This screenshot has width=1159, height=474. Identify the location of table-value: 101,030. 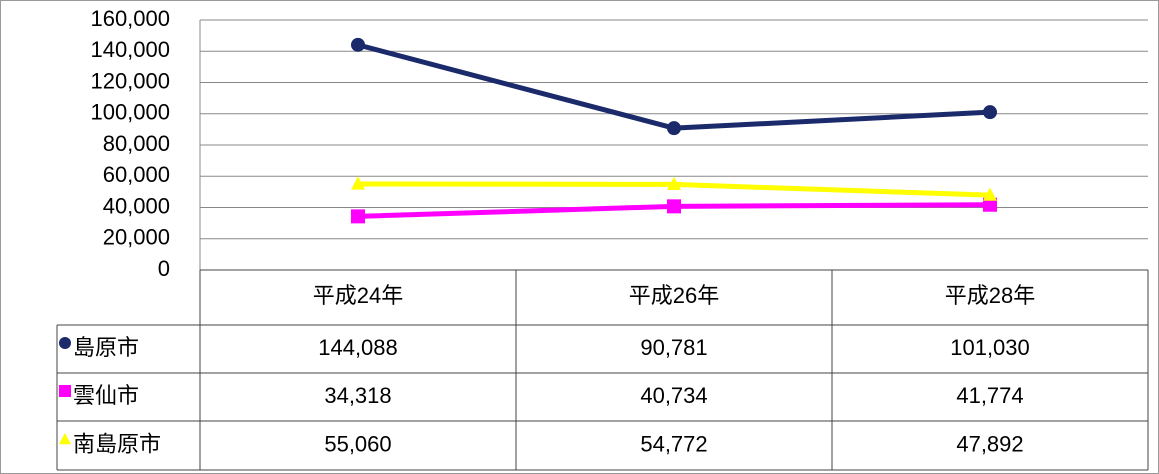
(990, 347).